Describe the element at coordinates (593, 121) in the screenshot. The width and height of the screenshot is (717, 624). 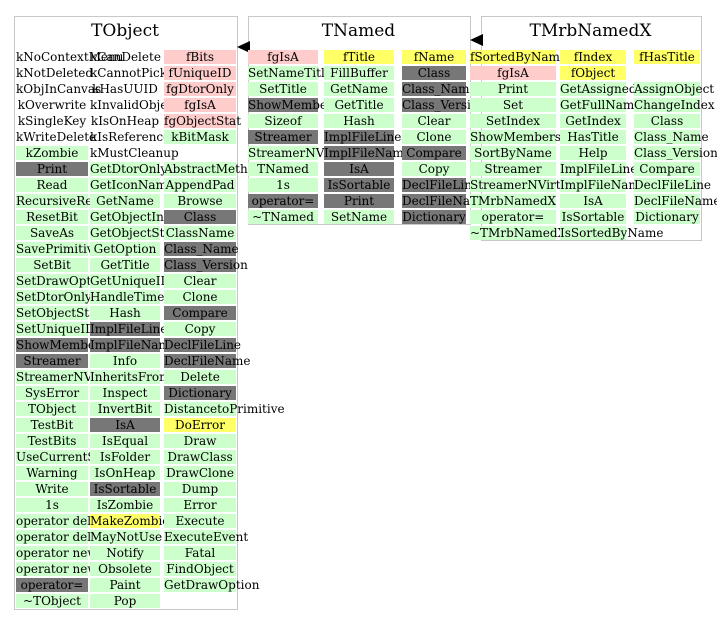
I see `member-cell: GetIndex` at that location.